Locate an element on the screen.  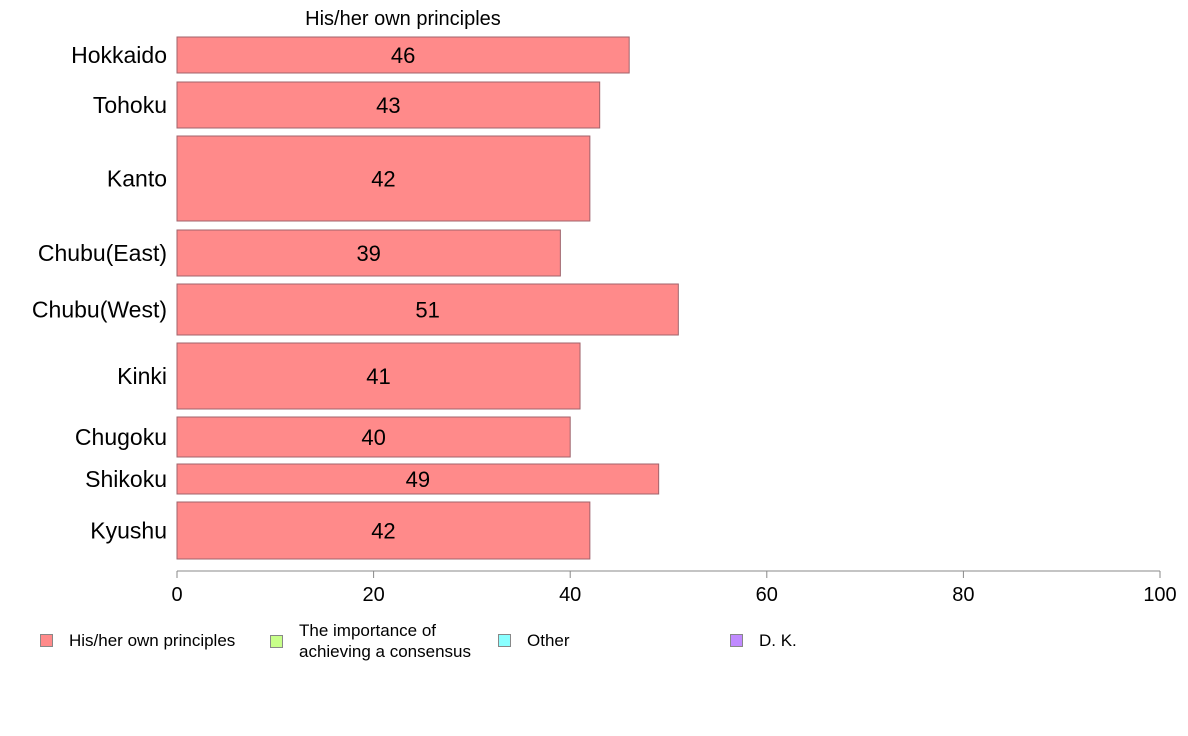
data-label: 41 is located at coordinates (378, 376).